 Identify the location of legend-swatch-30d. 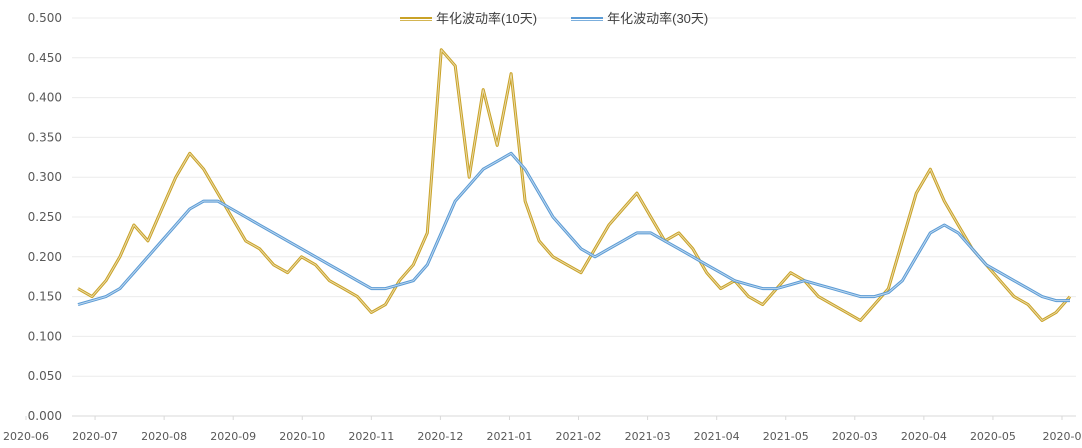
(587, 18).